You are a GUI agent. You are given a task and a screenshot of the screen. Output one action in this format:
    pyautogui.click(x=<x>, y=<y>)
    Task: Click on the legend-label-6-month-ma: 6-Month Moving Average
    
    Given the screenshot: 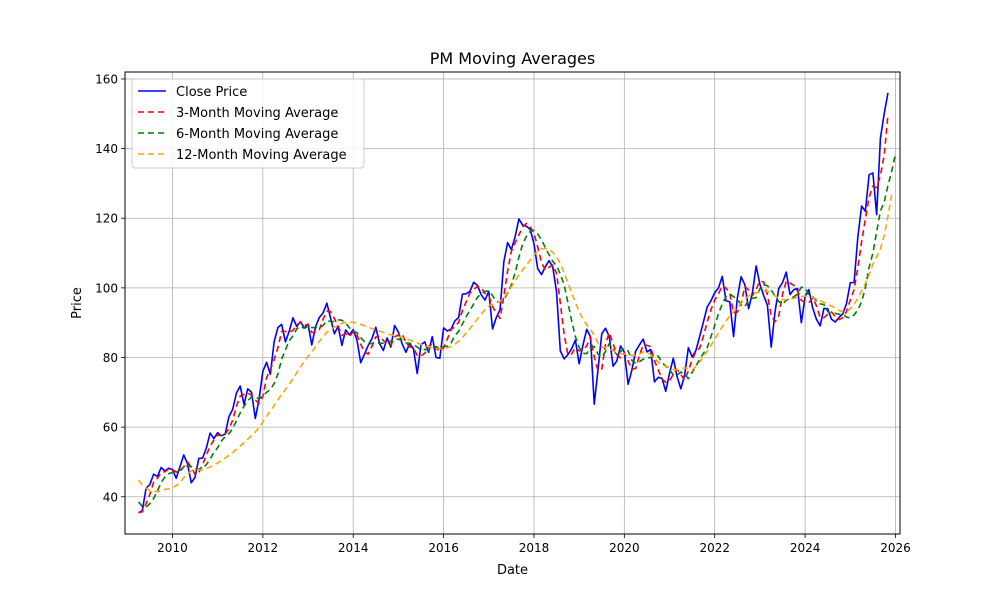 What is the action you would take?
    pyautogui.click(x=257, y=134)
    